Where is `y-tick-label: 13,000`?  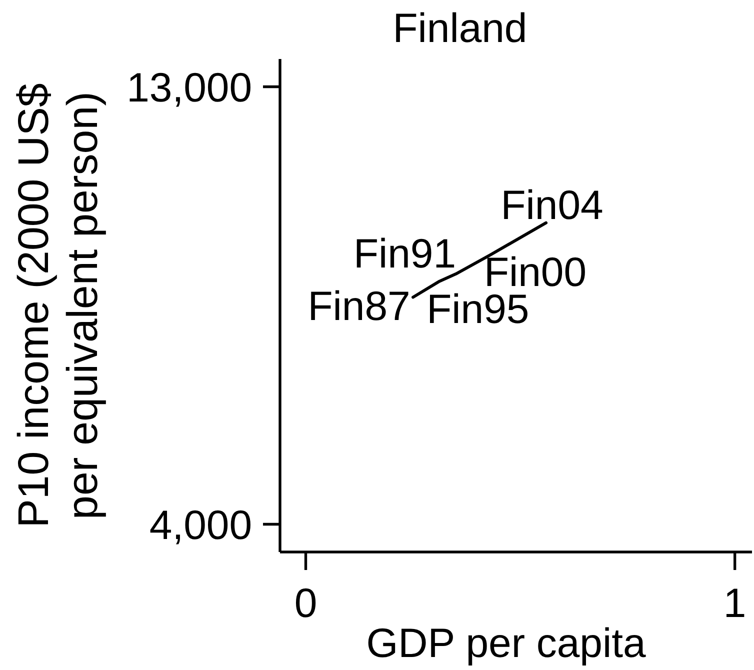
y-tick-label: 13,000 is located at coordinates (189, 87).